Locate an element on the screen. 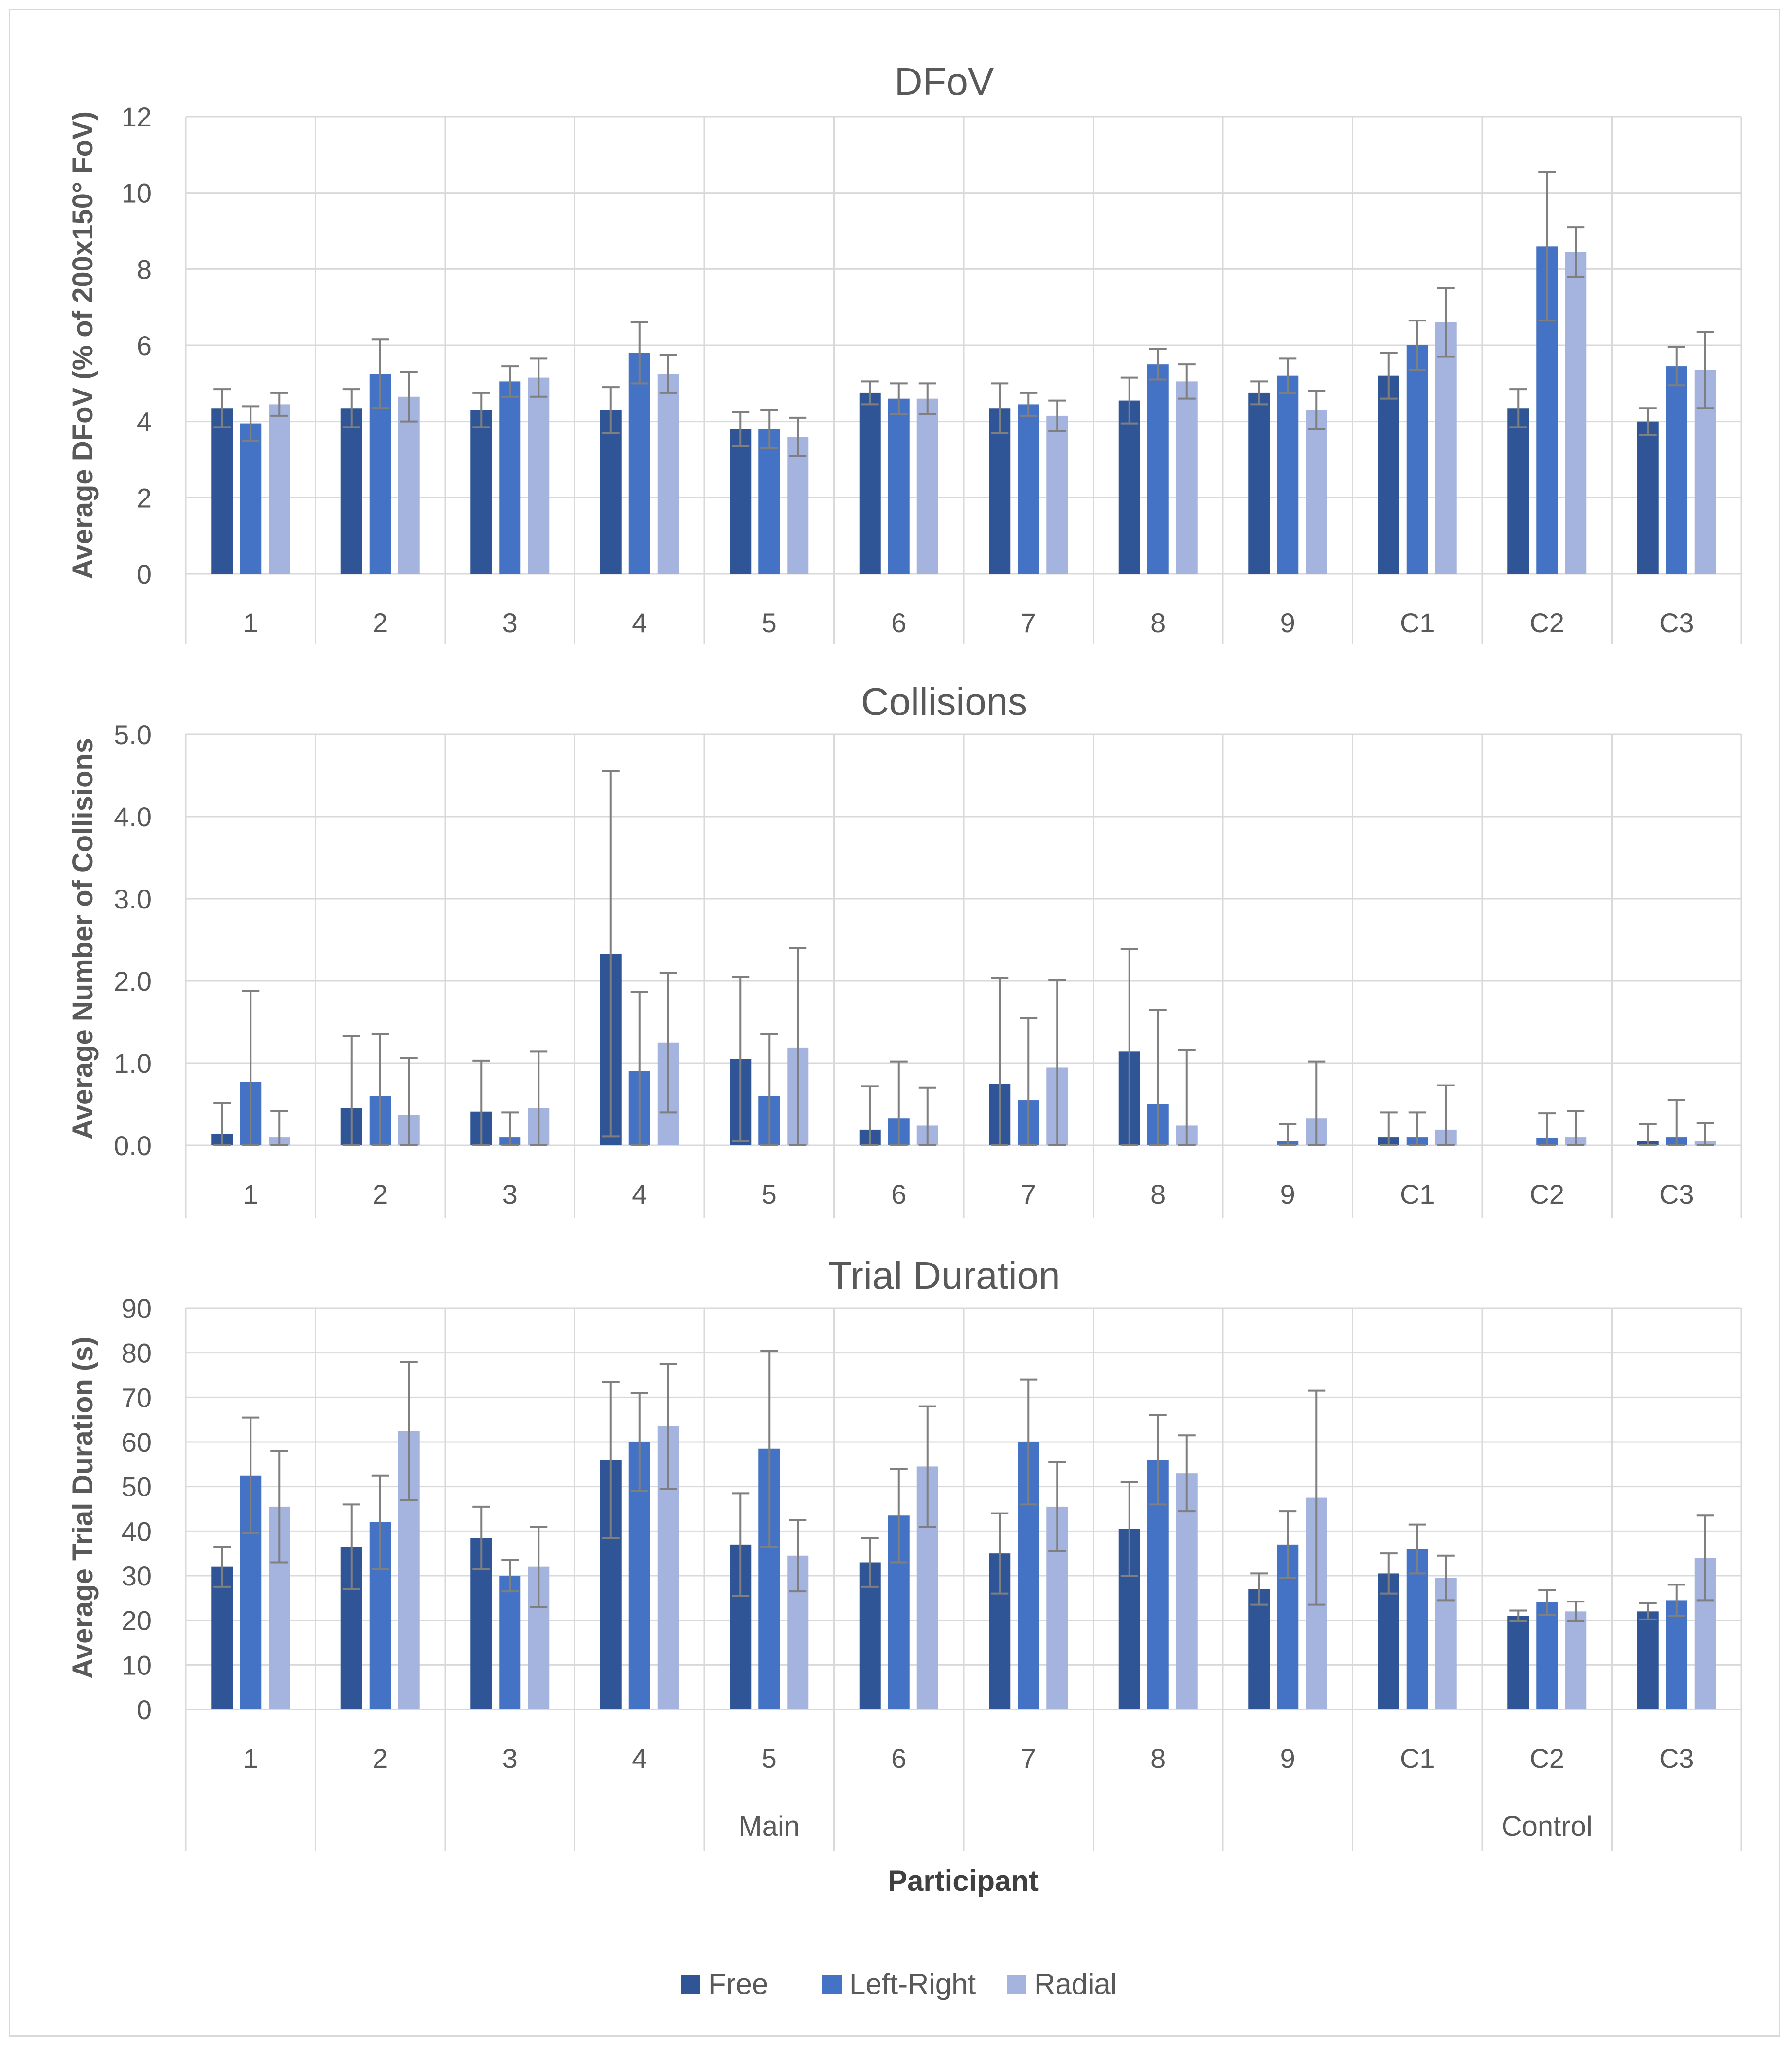  y-tick-label: 12 is located at coordinates (137, 117).